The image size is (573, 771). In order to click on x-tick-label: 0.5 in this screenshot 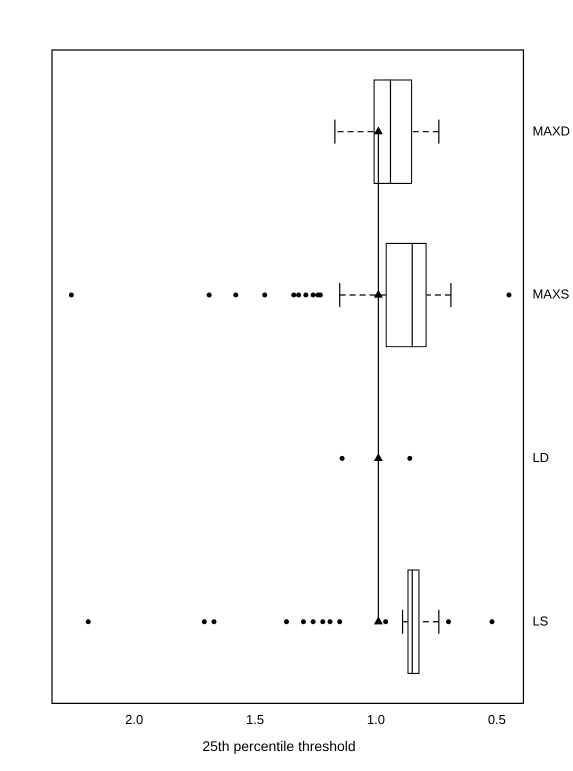, I will do `click(497, 719)`.